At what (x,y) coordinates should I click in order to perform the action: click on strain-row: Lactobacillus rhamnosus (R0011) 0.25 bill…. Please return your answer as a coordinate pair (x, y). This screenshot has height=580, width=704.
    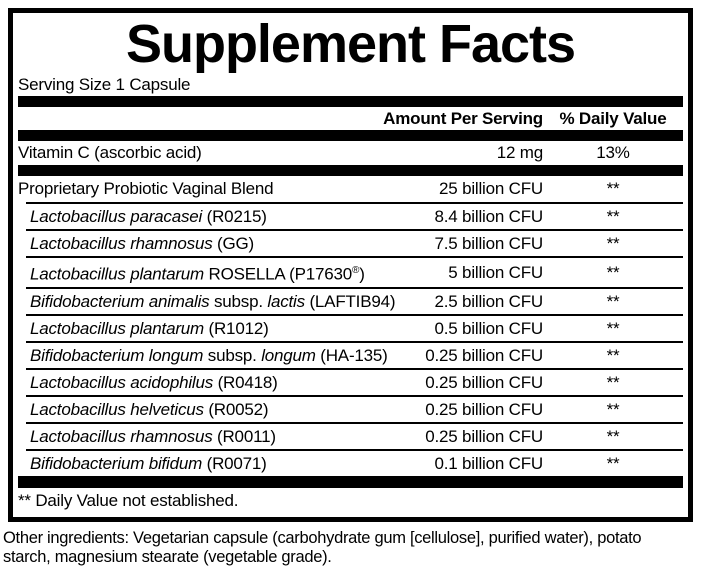
    Looking at the image, I should click on (354, 435).